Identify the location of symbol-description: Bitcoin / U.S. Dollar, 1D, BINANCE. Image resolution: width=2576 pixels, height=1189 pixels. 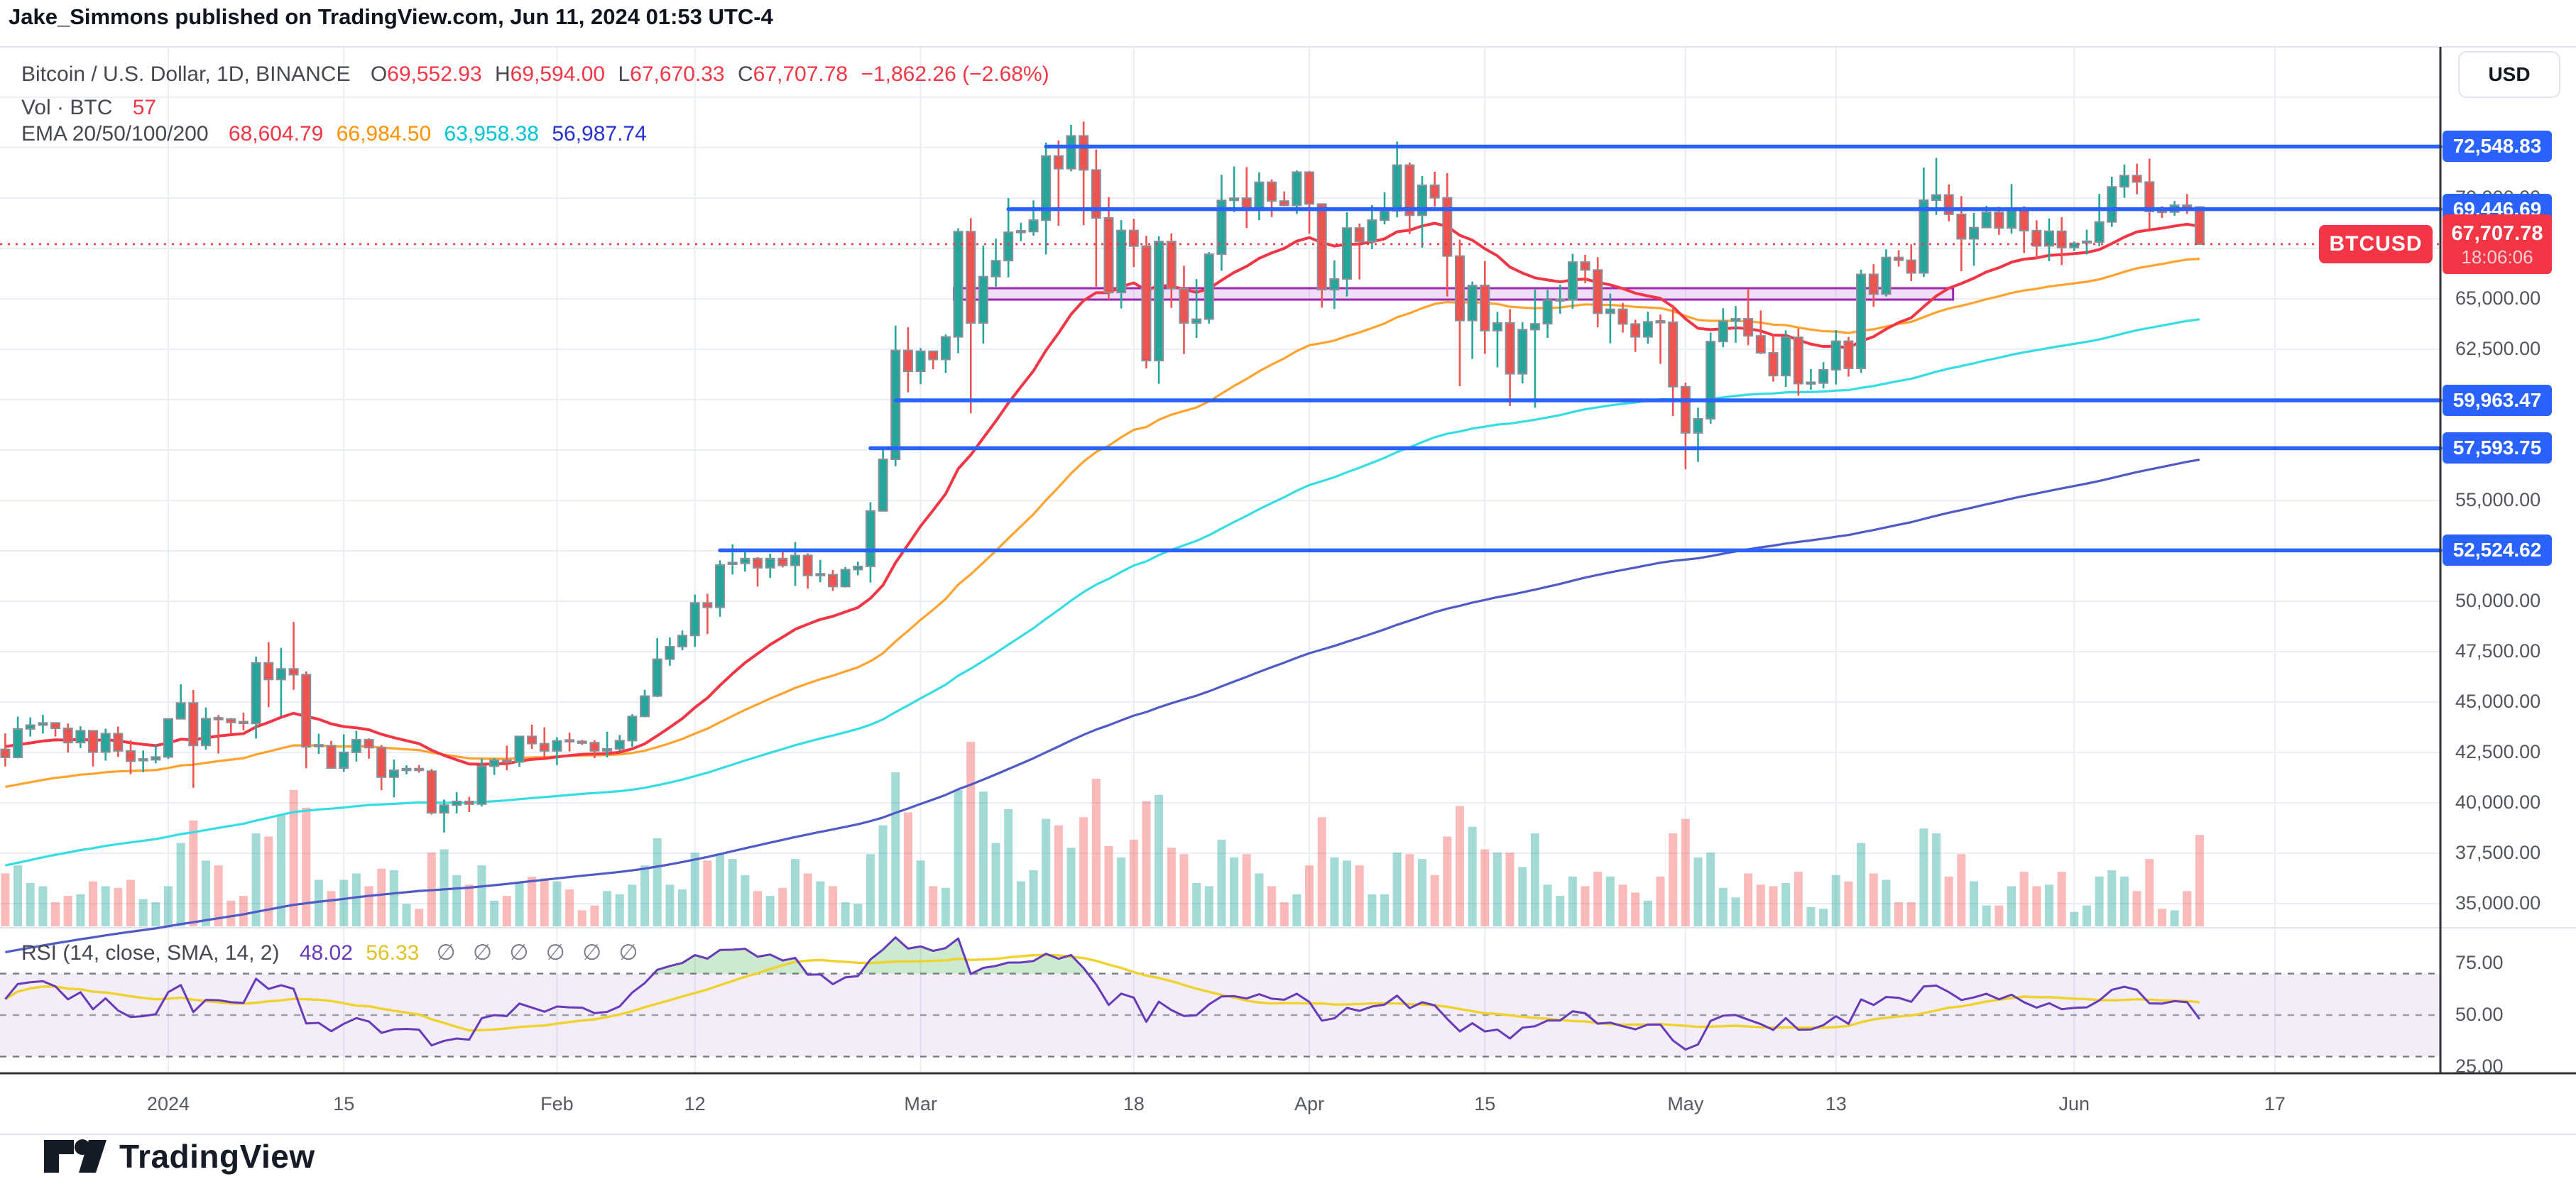
(186, 74).